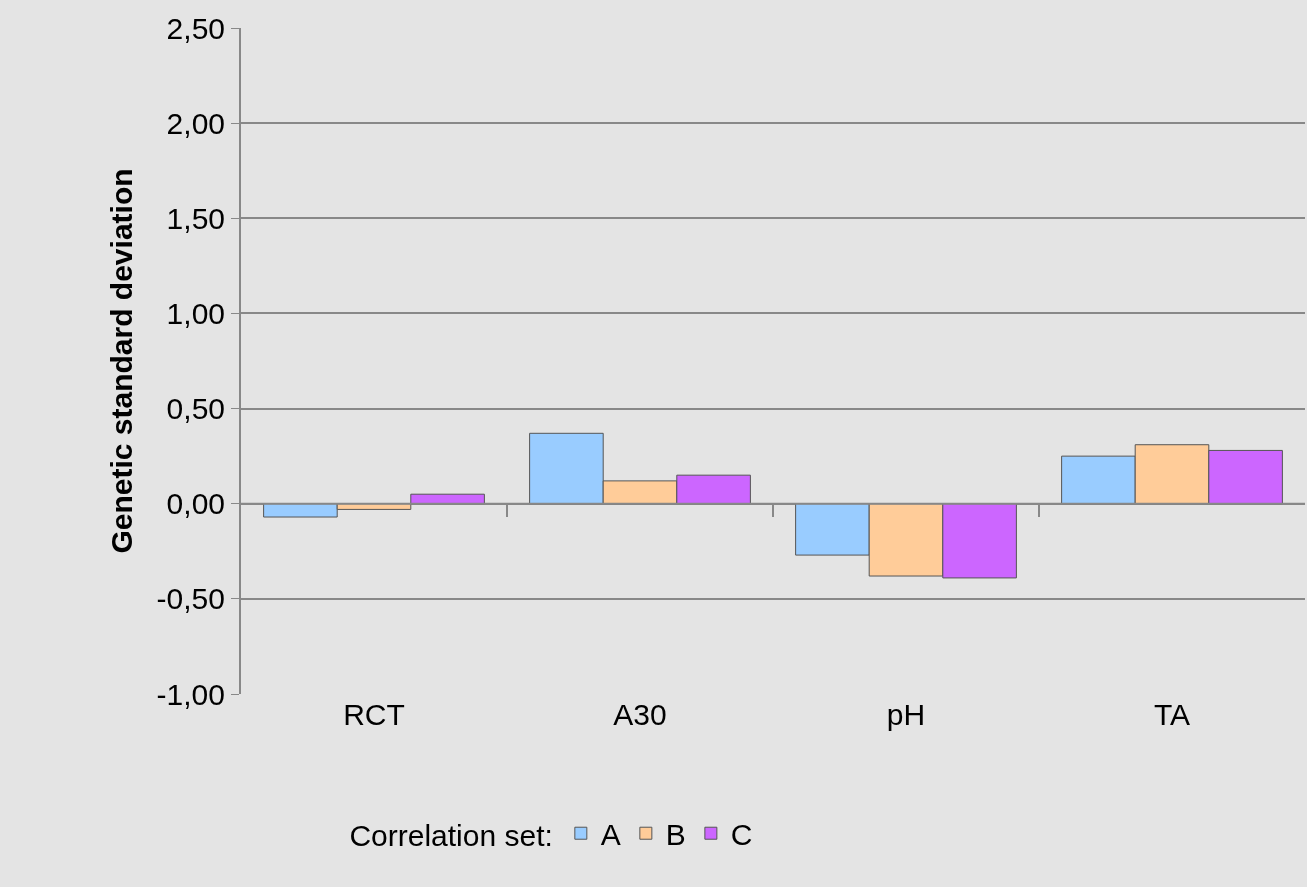  I want to click on legend-label: A, so click(610, 834).